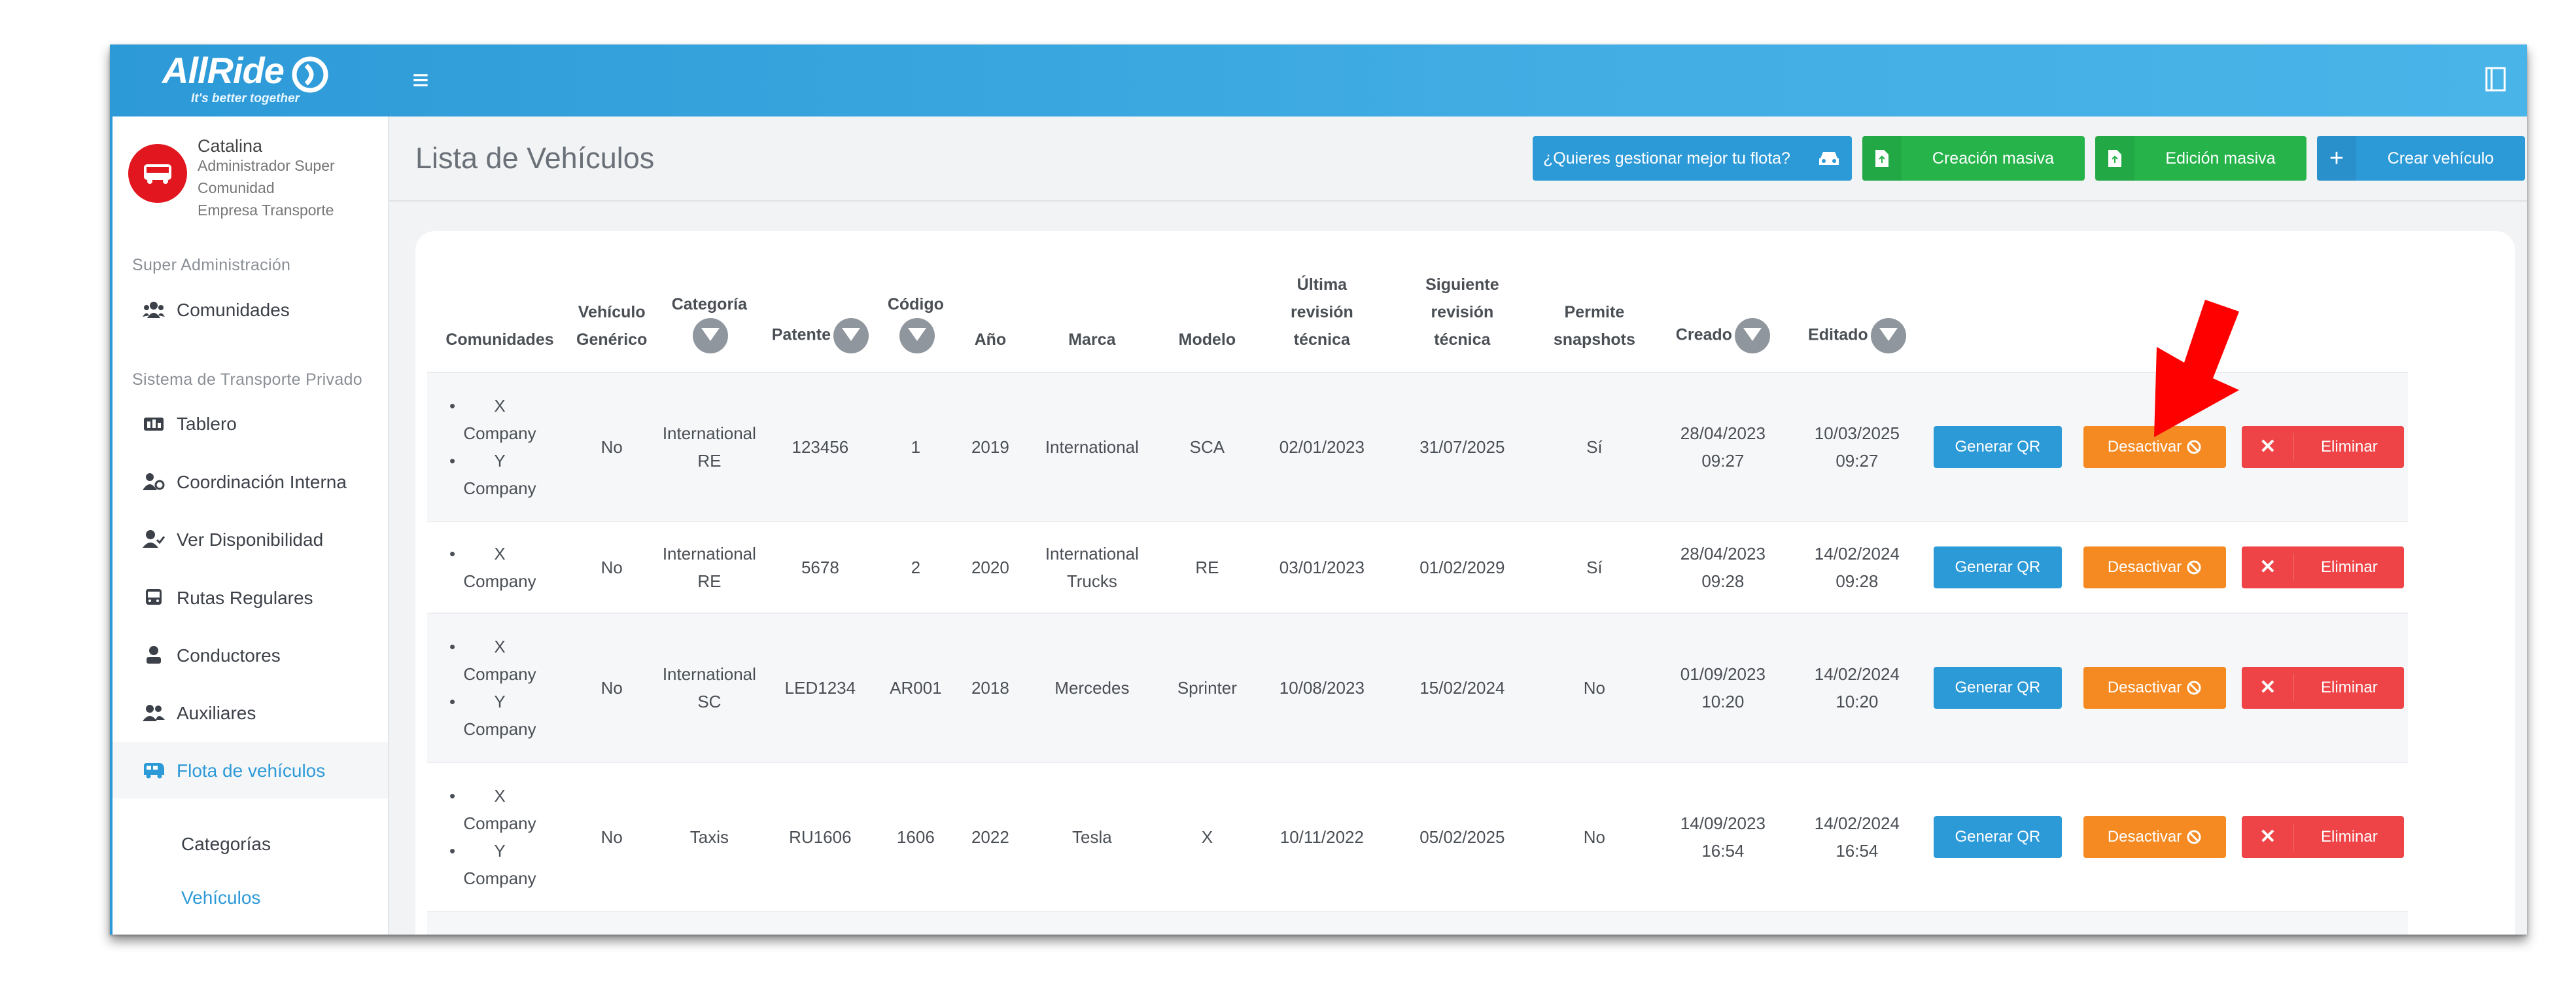 The image size is (2576, 983). I want to click on sidebar-item-ver-disponibilidad: Ver Disponibilidad, so click(250, 539).